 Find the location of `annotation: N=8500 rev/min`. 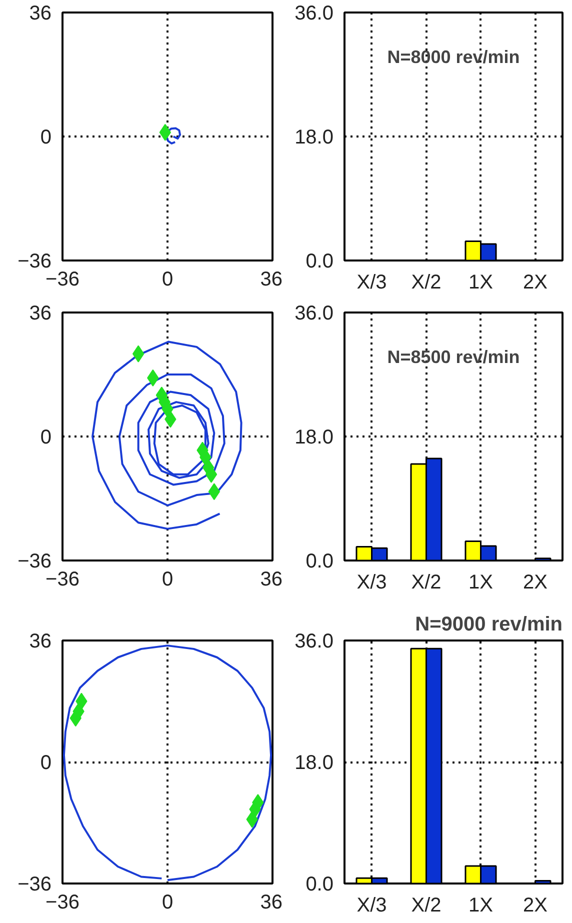

annotation: N=8500 rev/min is located at coordinates (453, 357).